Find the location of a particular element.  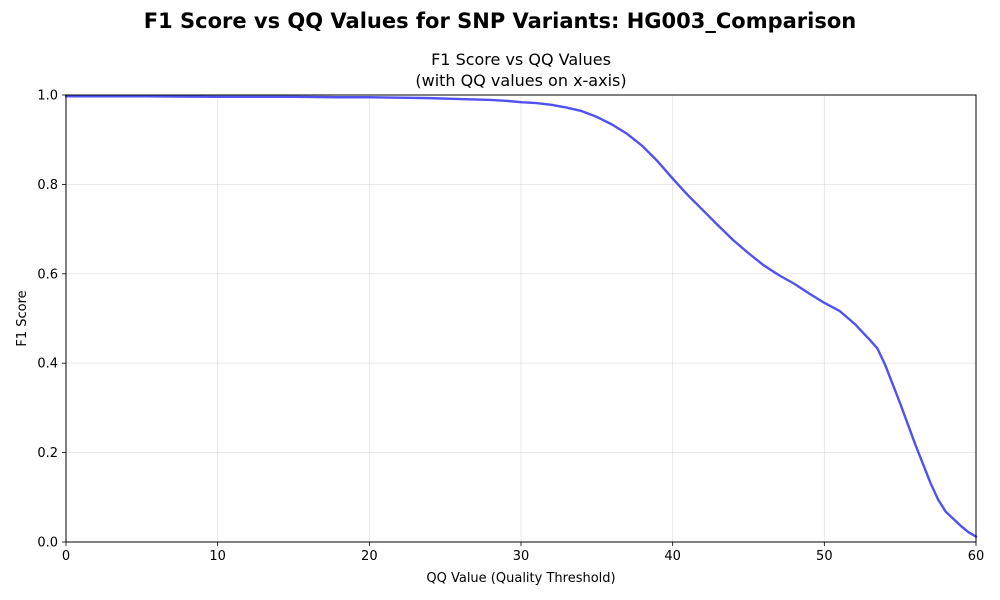

x-tick-label: 30 is located at coordinates (521, 556).